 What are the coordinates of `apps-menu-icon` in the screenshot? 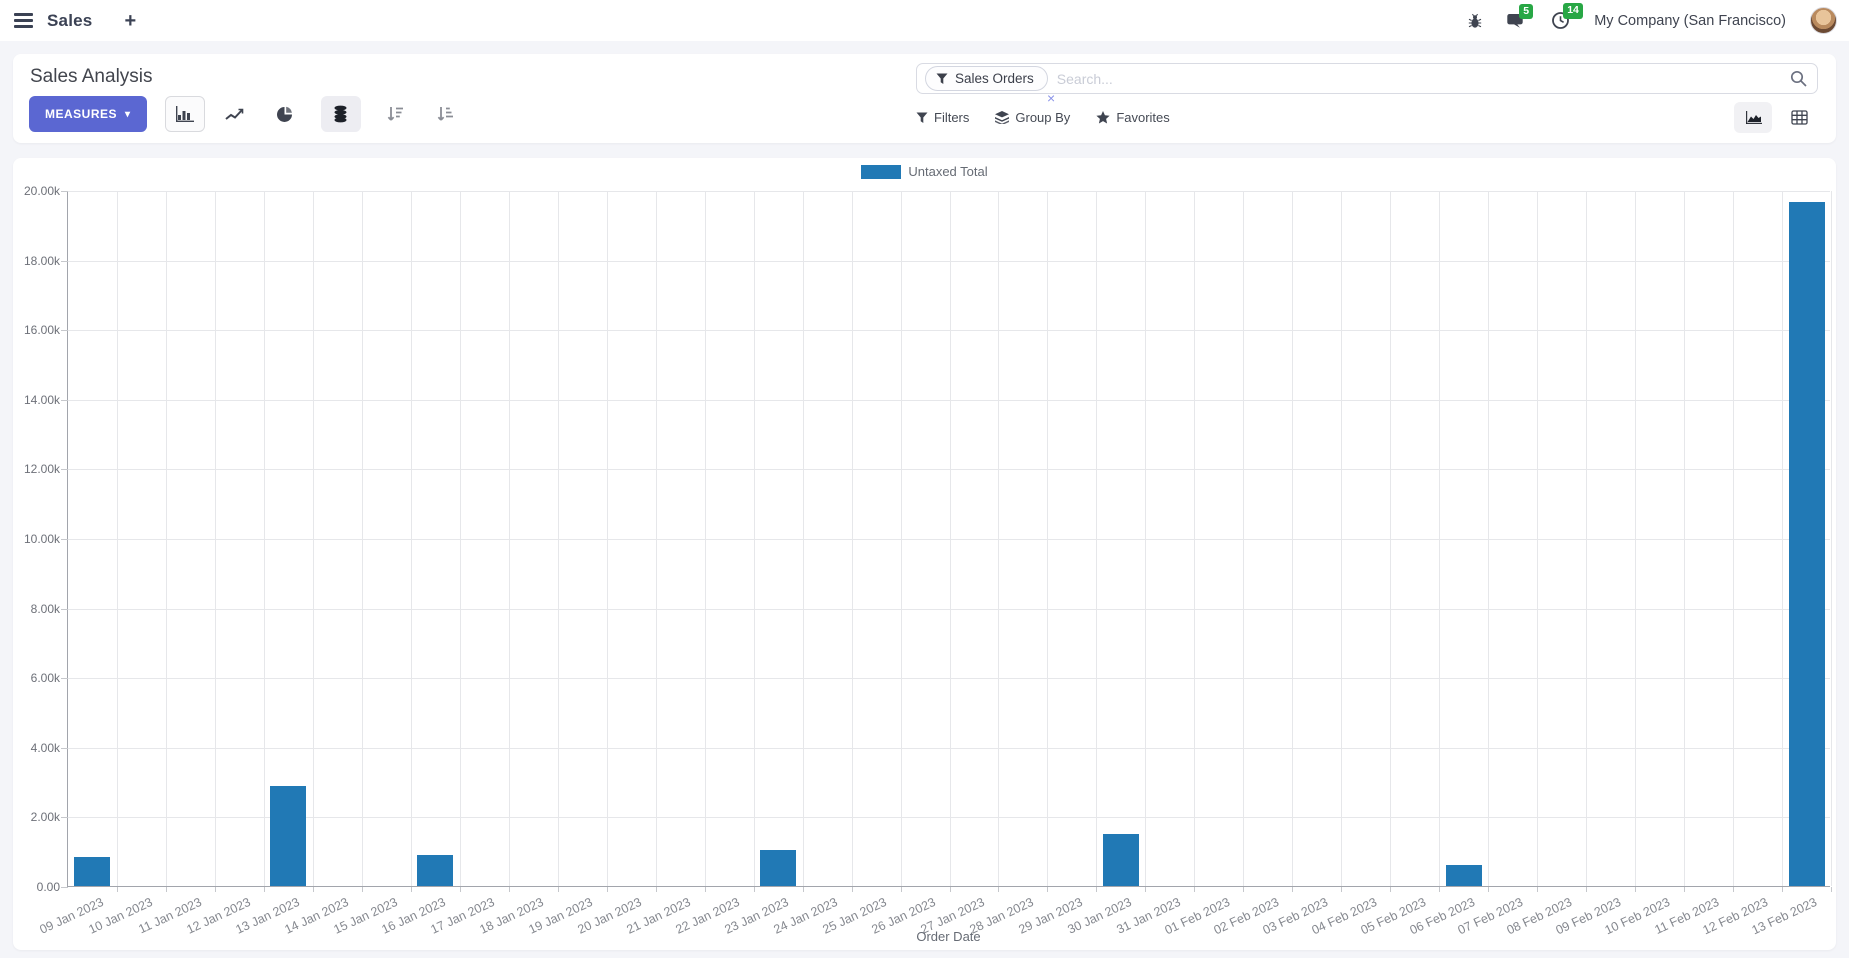 It's located at (23, 20).